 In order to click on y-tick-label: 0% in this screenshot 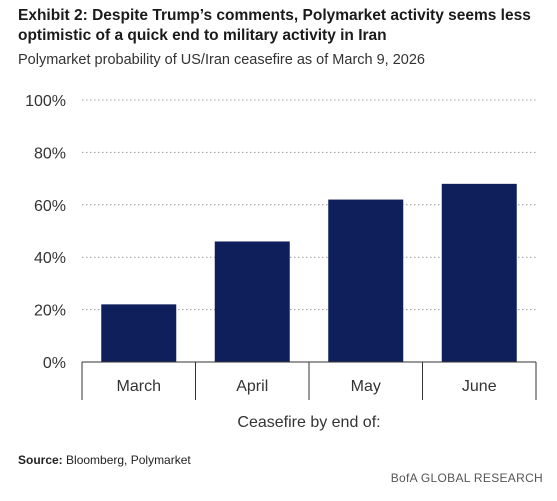, I will do `click(54, 363)`.